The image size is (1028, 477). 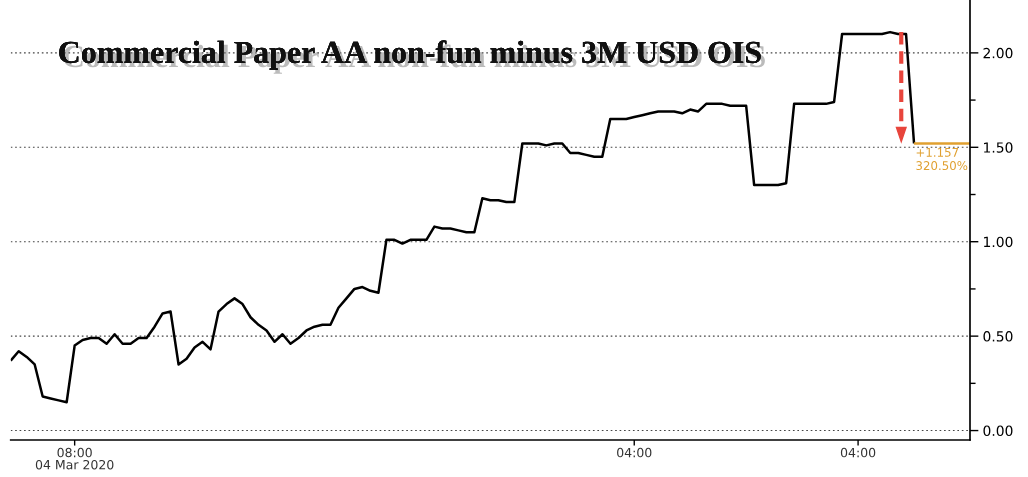 What do you see at coordinates (998, 336) in the screenshot?
I see `y-tick-label: 0.50` at bounding box center [998, 336].